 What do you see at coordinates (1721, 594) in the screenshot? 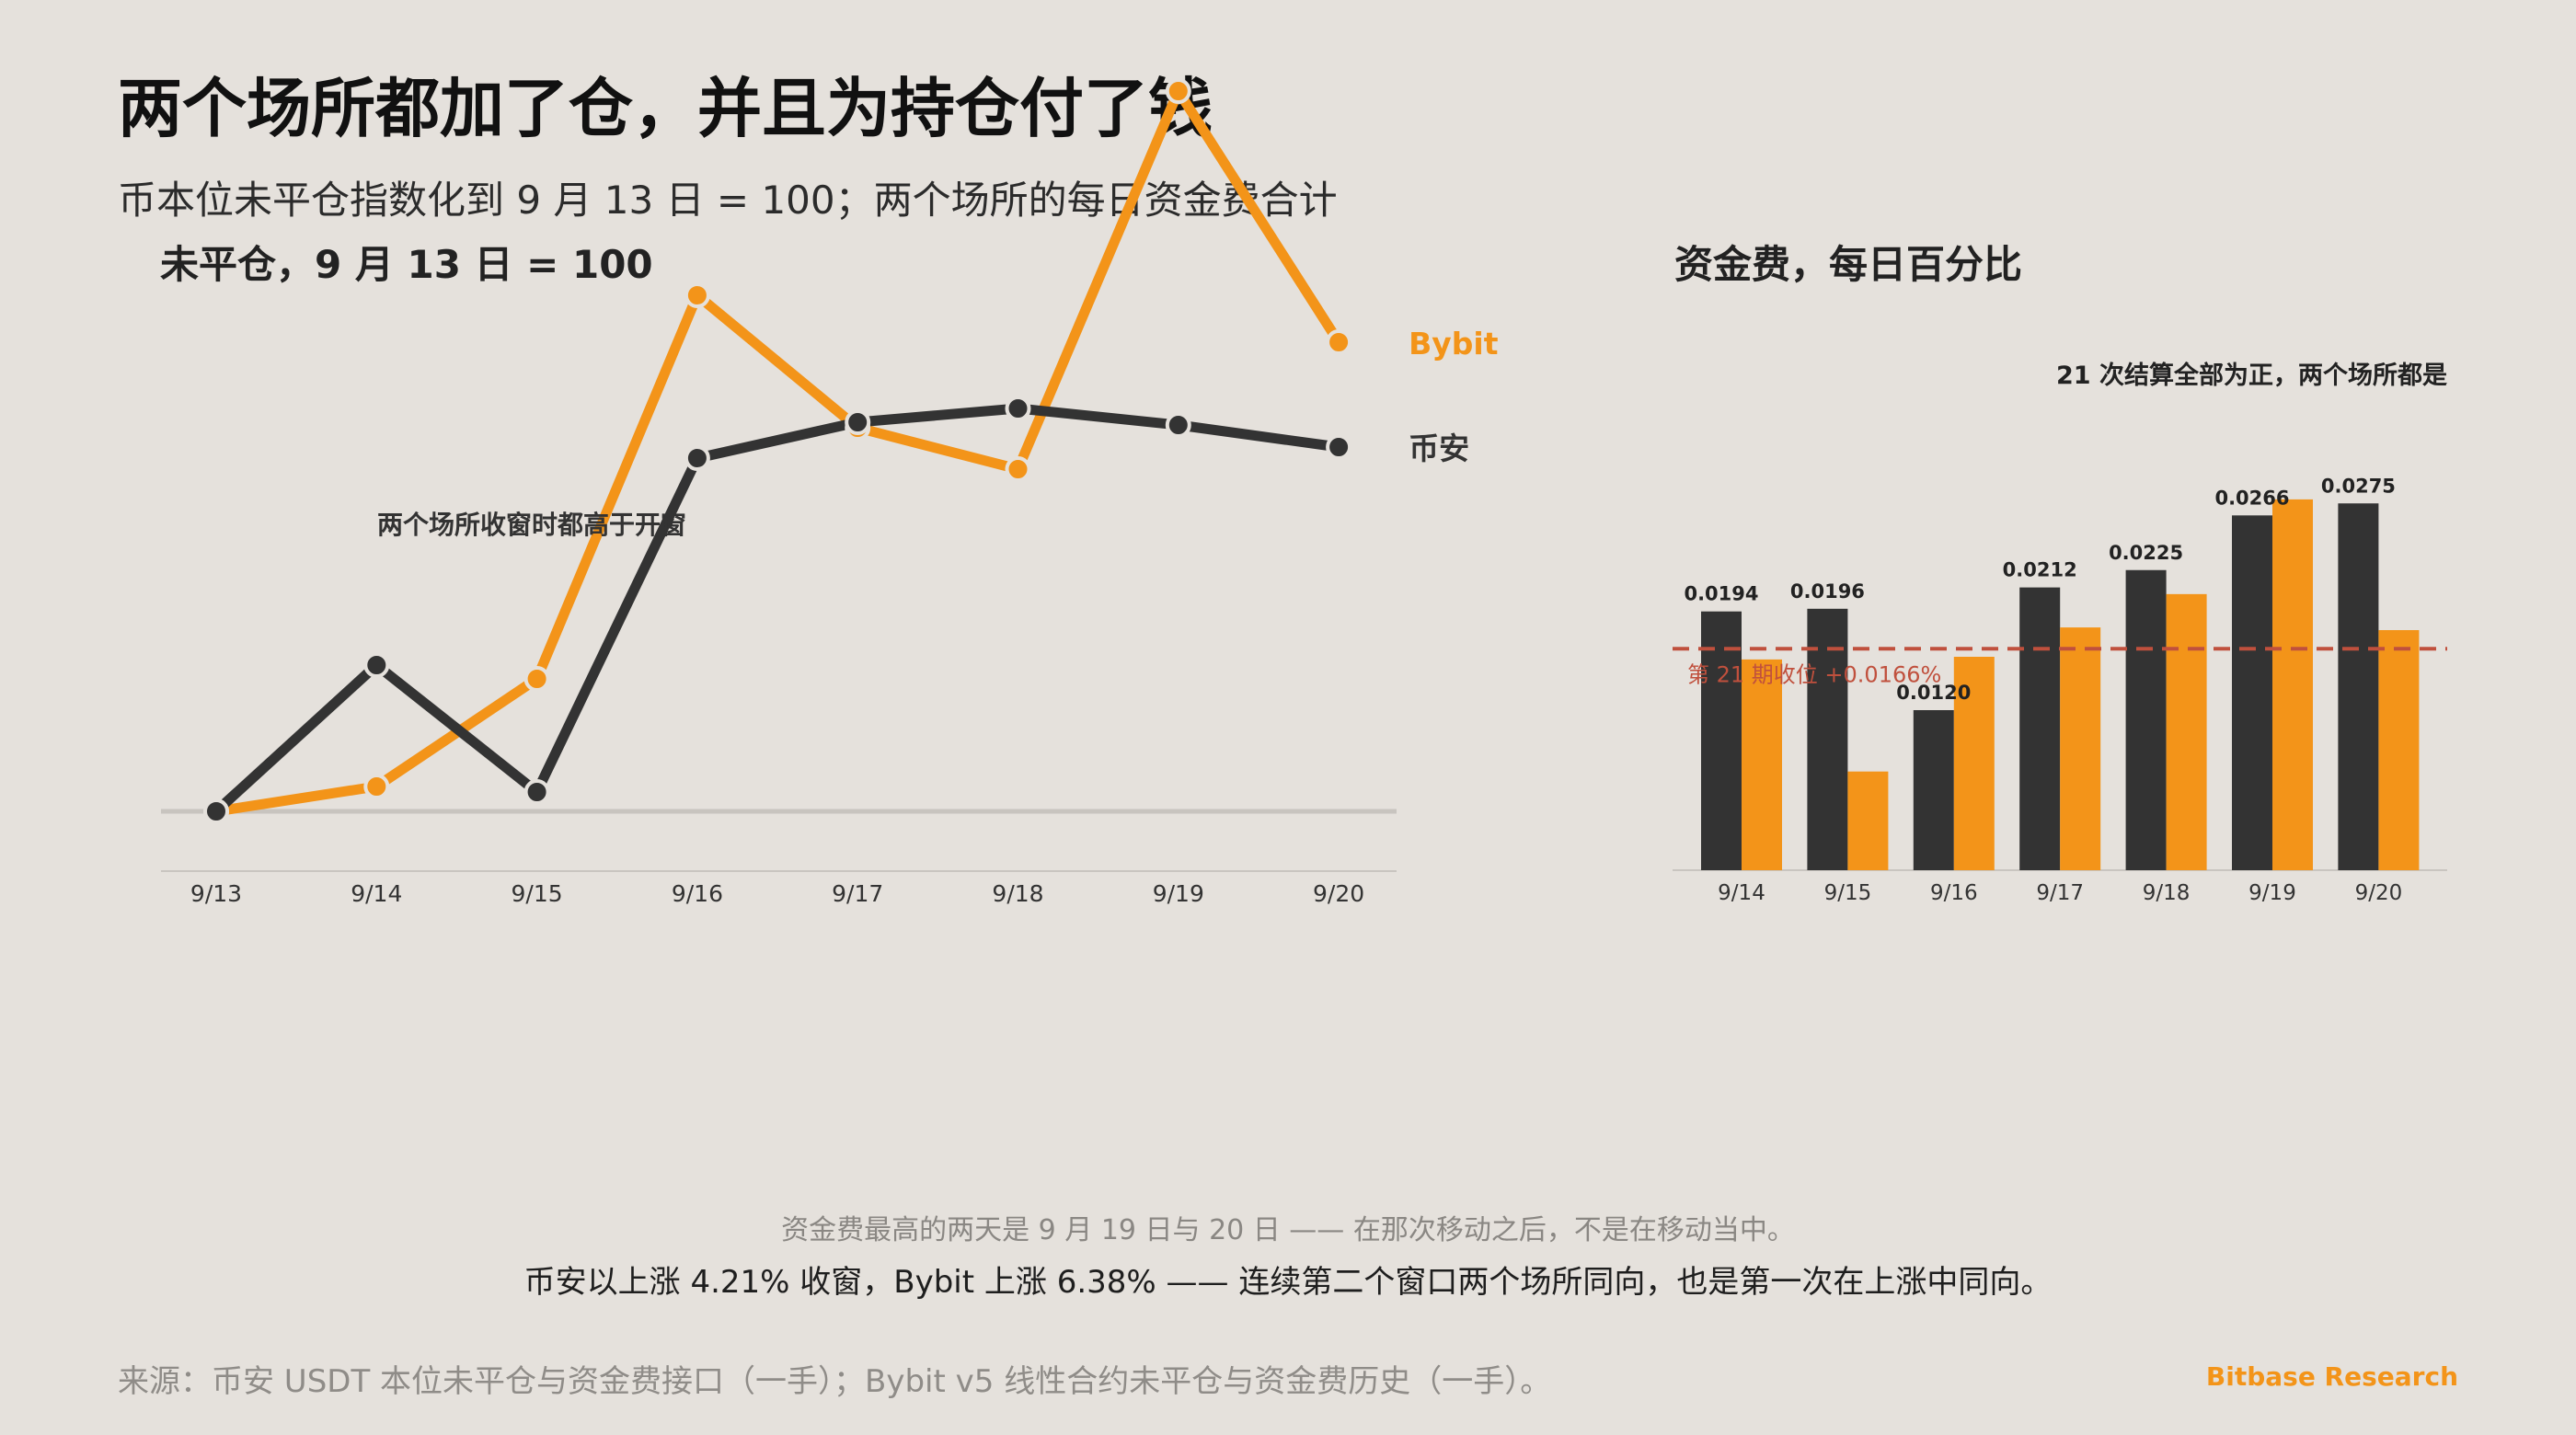
I see `bar-value-label: 0.0194` at bounding box center [1721, 594].